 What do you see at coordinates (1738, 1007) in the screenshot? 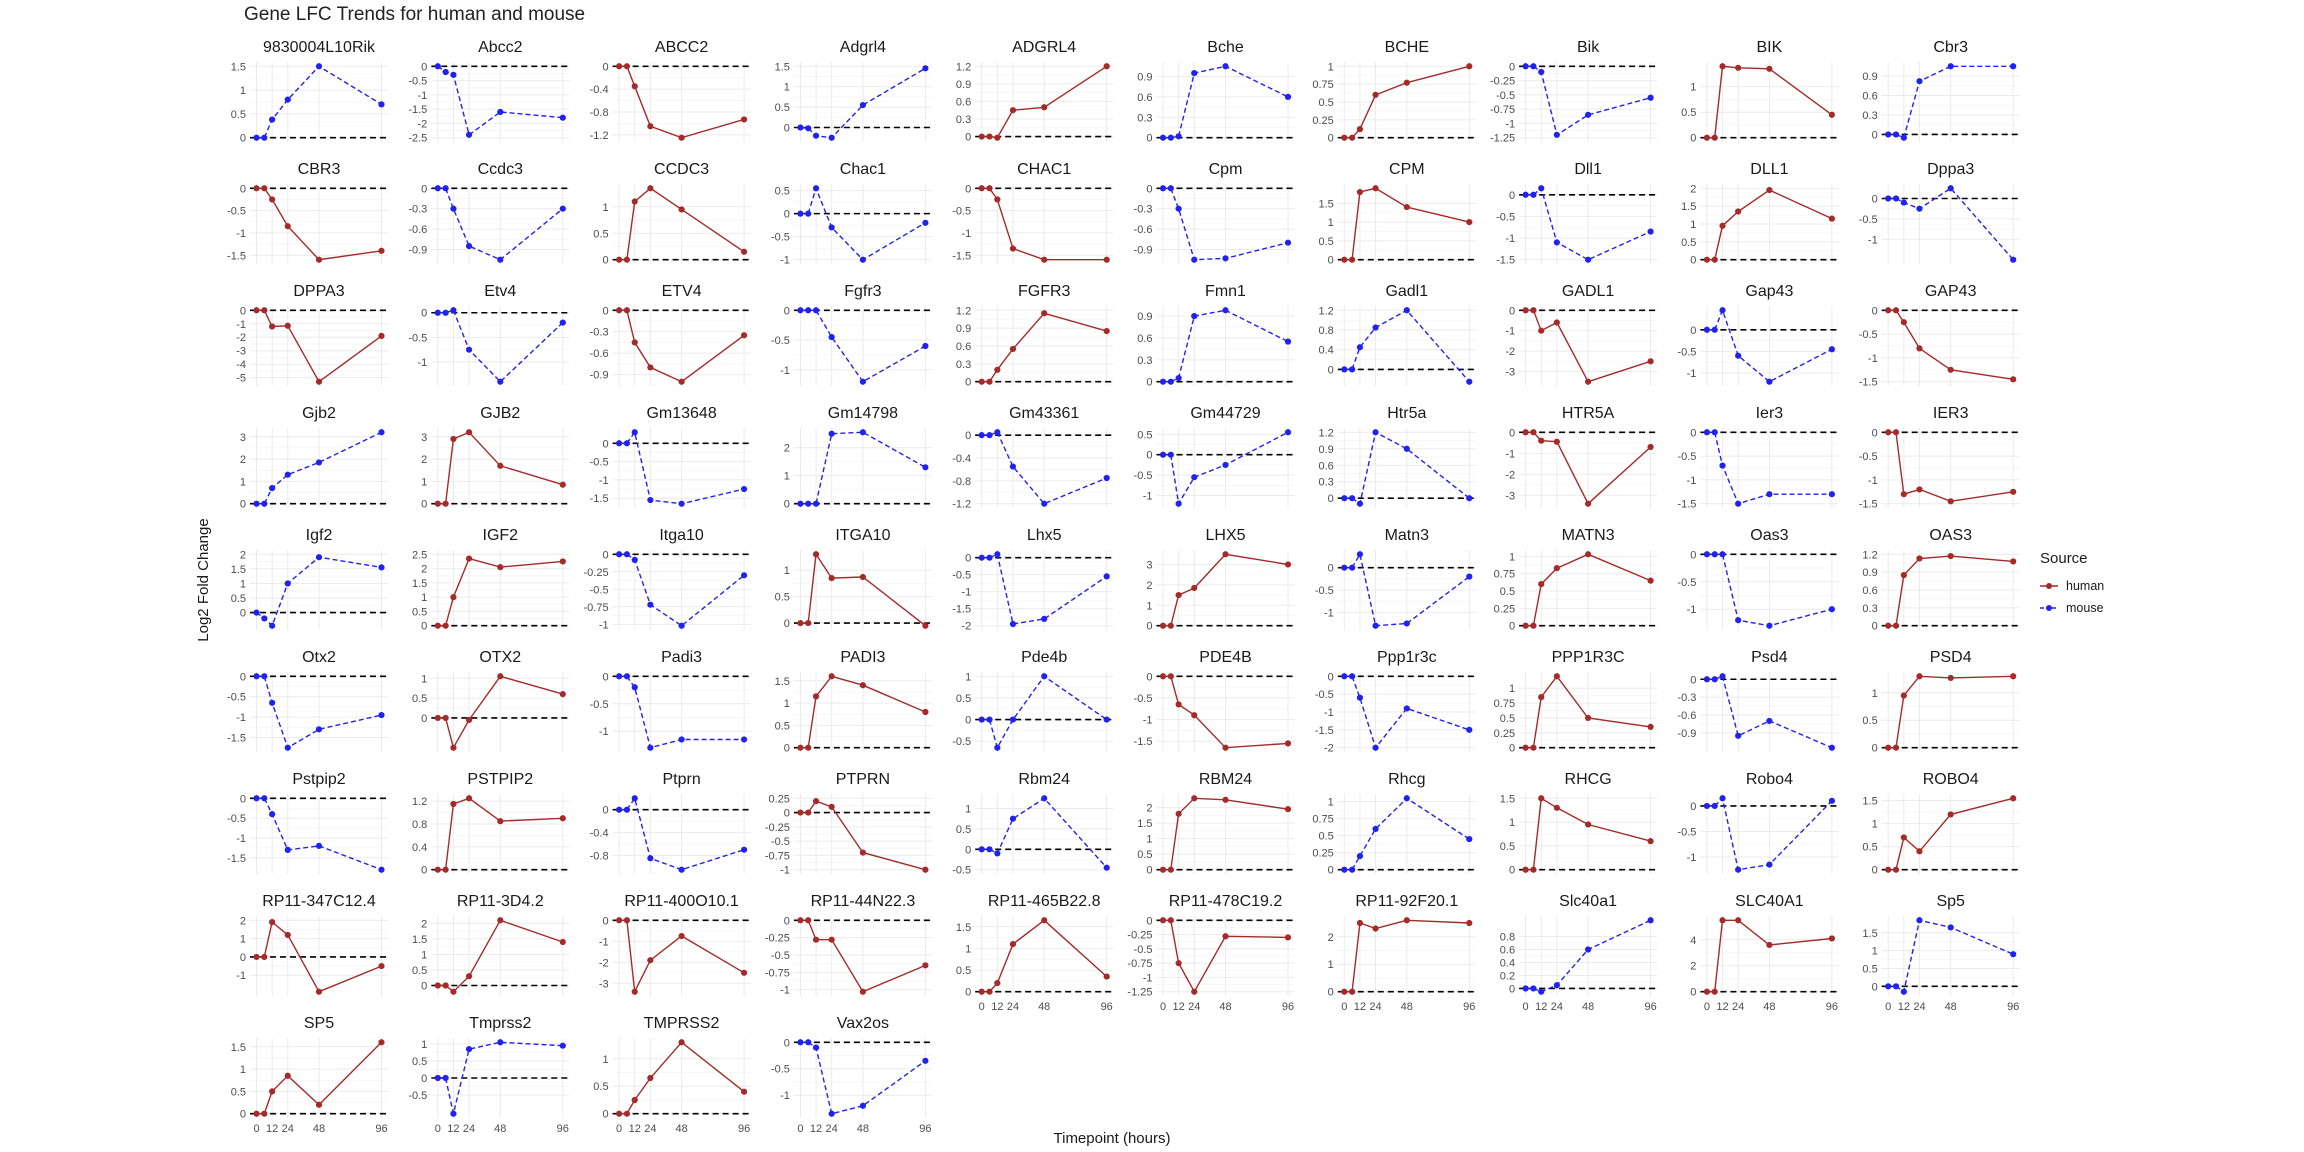
I see `x-tick-label: 24` at bounding box center [1738, 1007].